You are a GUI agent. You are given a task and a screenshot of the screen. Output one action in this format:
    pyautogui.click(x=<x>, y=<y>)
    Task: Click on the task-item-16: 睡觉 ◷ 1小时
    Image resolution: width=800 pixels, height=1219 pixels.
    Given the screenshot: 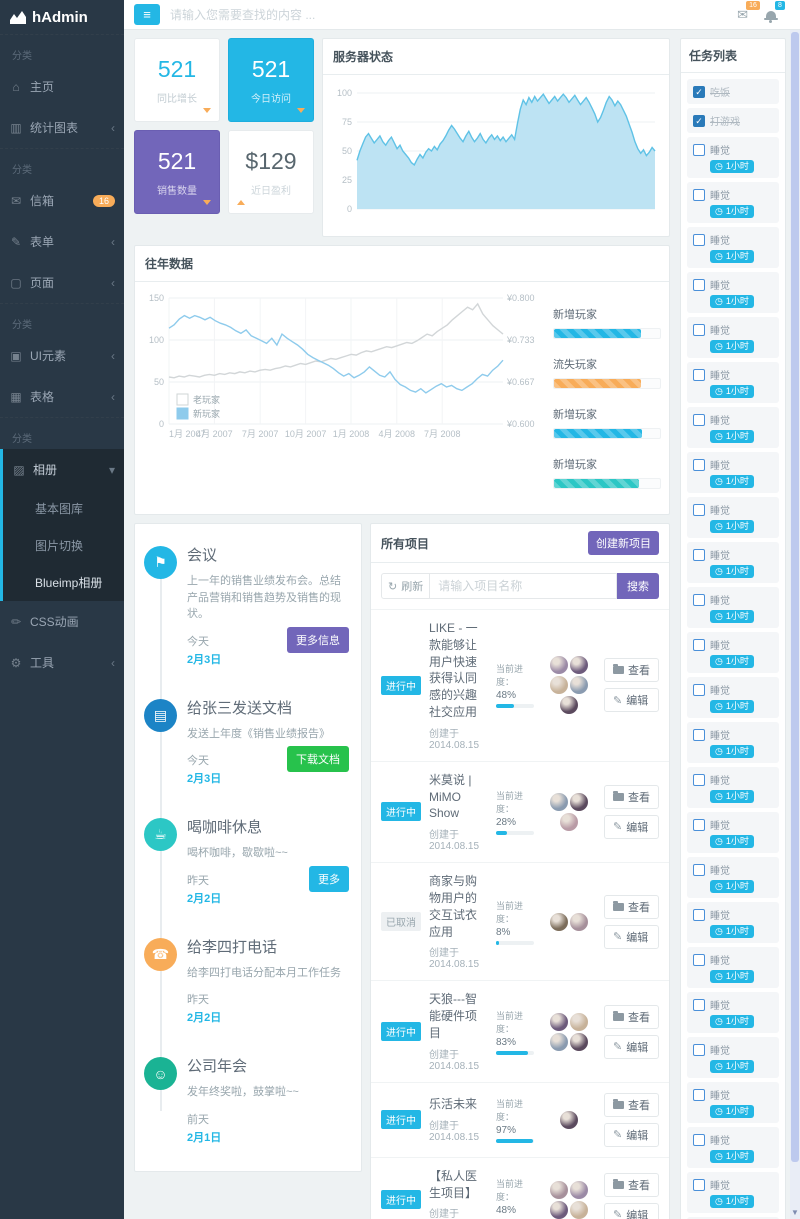 What is the action you would take?
    pyautogui.click(x=733, y=877)
    